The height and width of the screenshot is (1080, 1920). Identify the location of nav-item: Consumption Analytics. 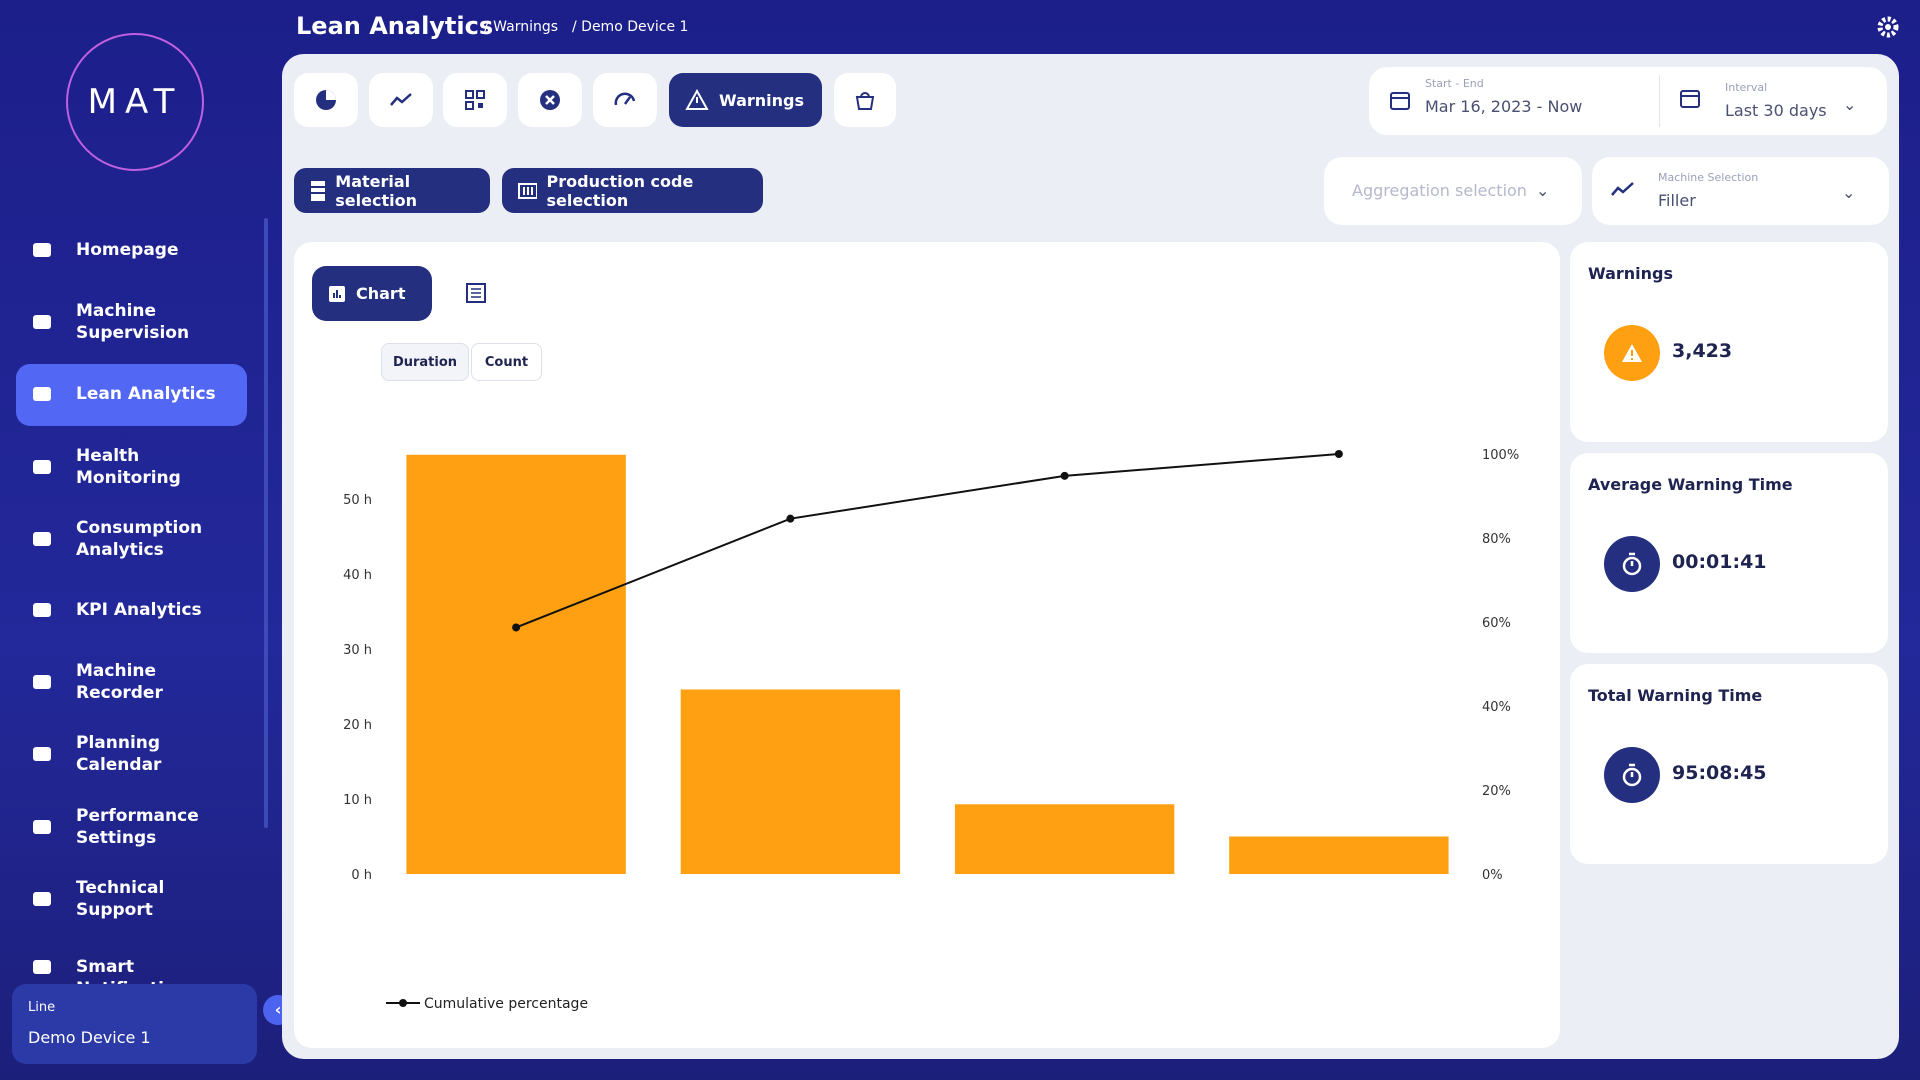
(145, 539).